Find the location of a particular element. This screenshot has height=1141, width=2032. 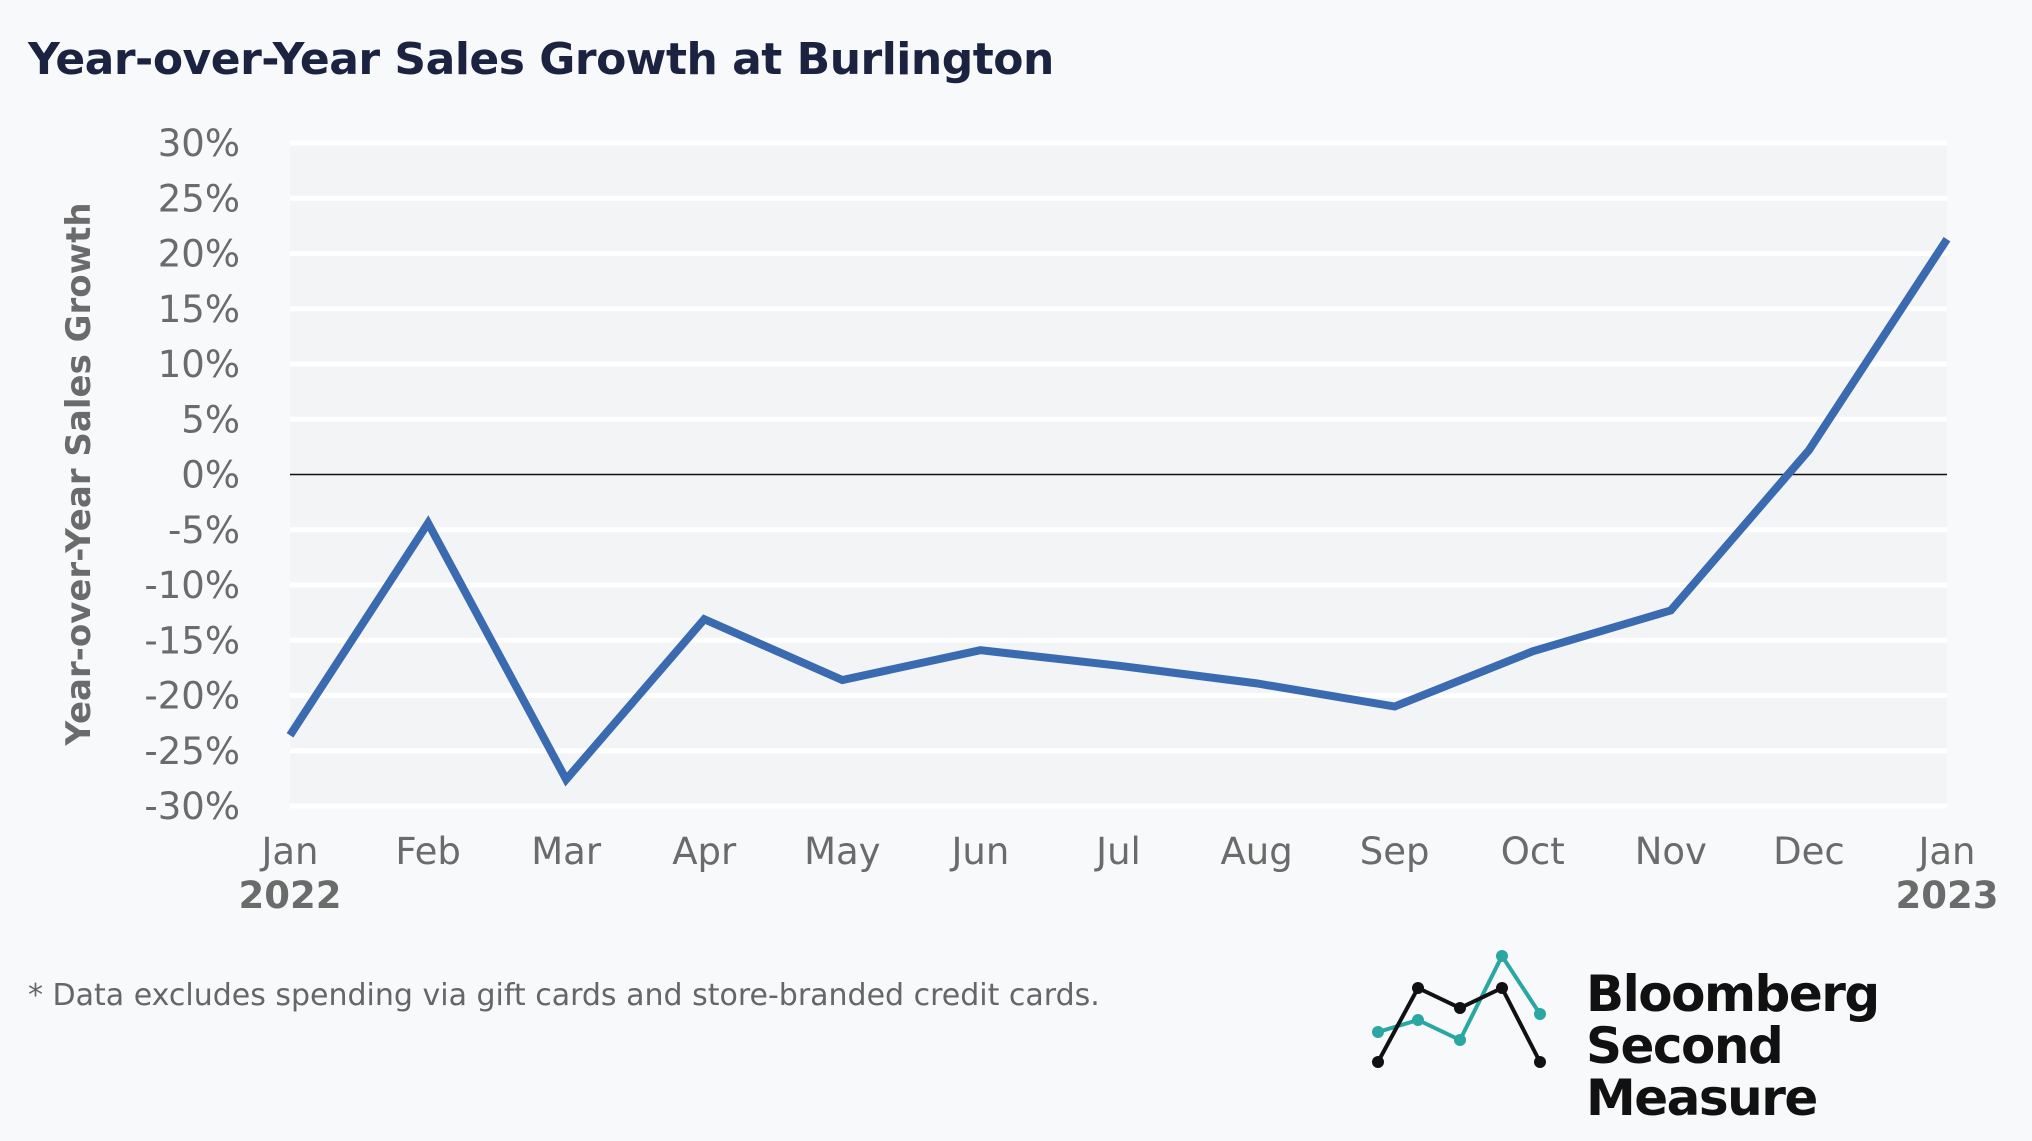

x-tick-label: Sep is located at coordinates (1395, 851).